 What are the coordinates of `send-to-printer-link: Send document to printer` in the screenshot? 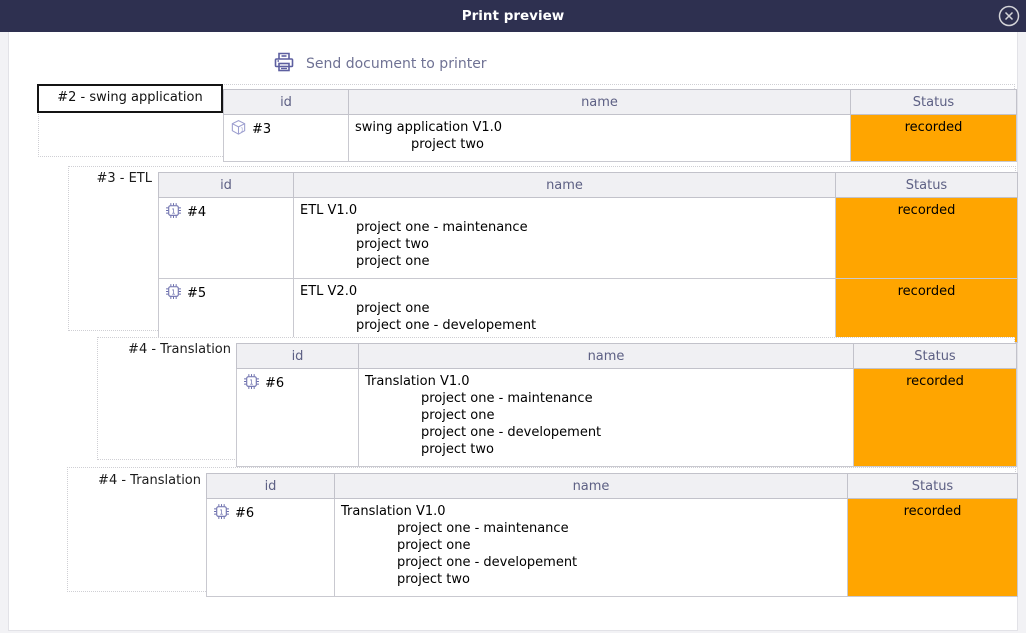 It's located at (379, 64).